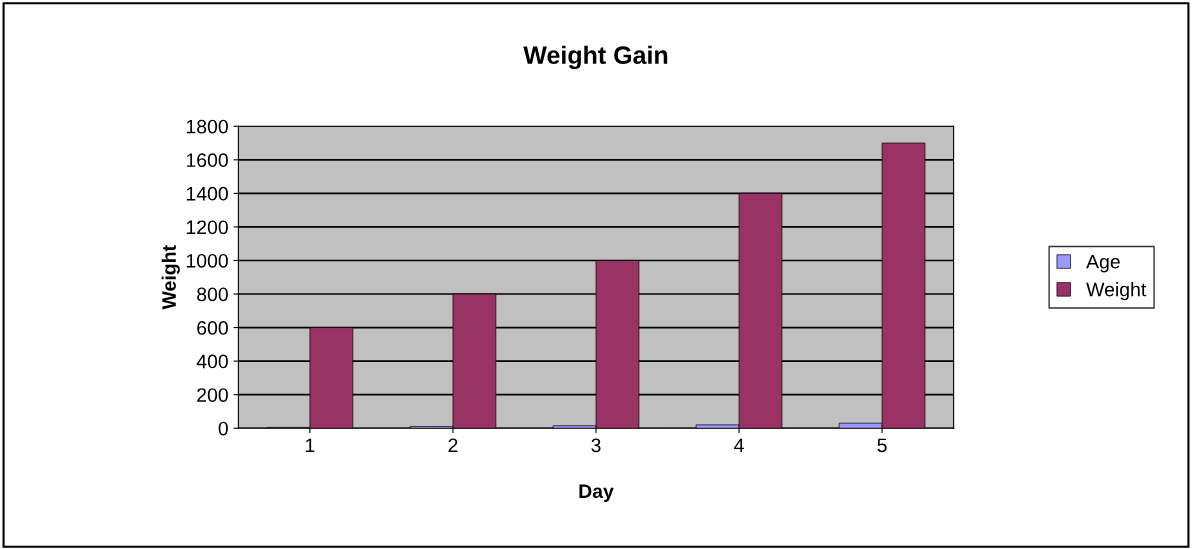 This screenshot has width=1192, height=549. Describe the element at coordinates (596, 445) in the screenshot. I see `x-tick-label: 3` at that location.